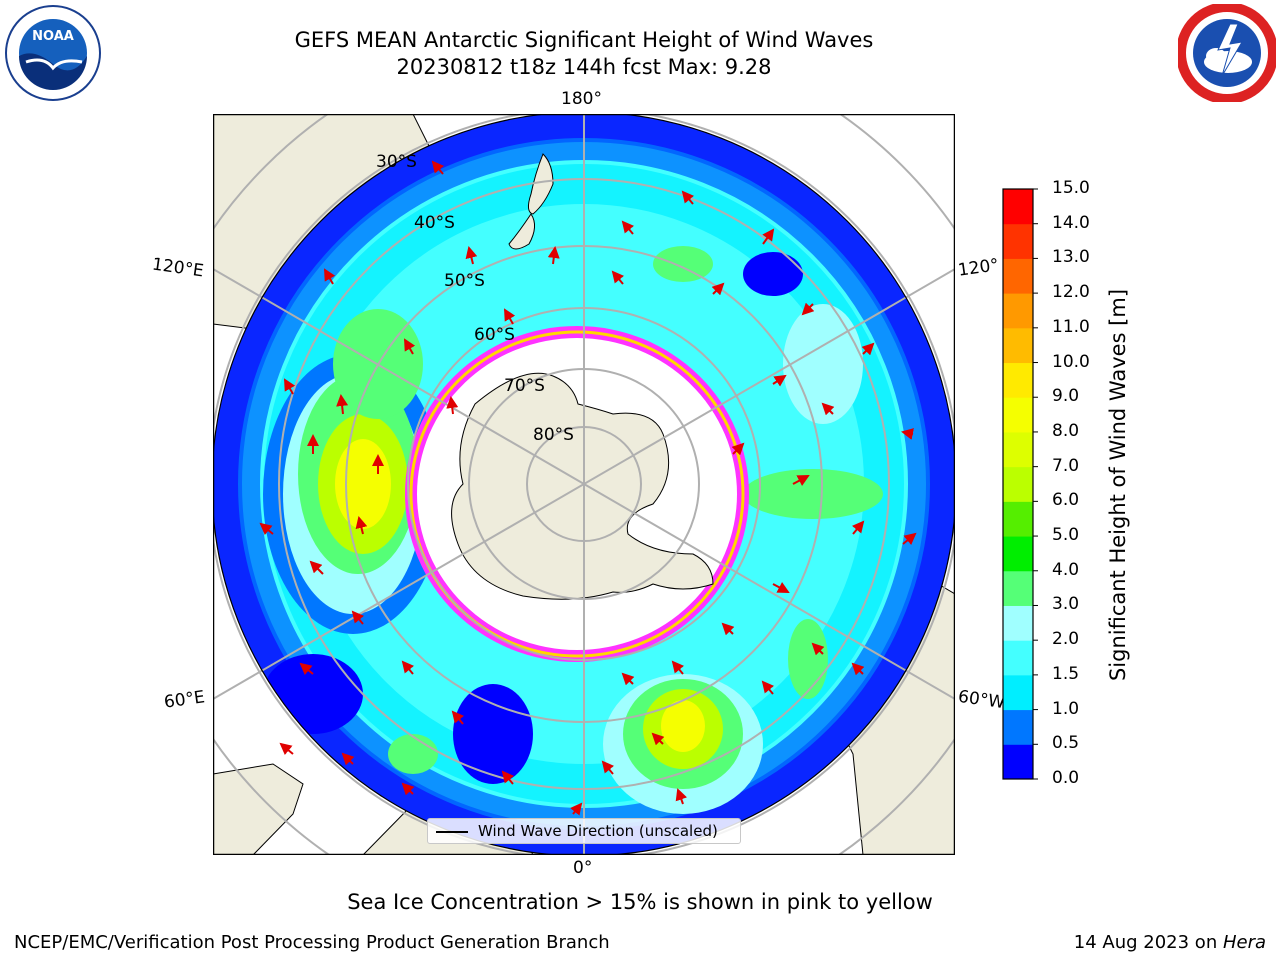 The image size is (1280, 960). What do you see at coordinates (1071, 361) in the screenshot?
I see `colorbar-tick-label: 10.0` at bounding box center [1071, 361].